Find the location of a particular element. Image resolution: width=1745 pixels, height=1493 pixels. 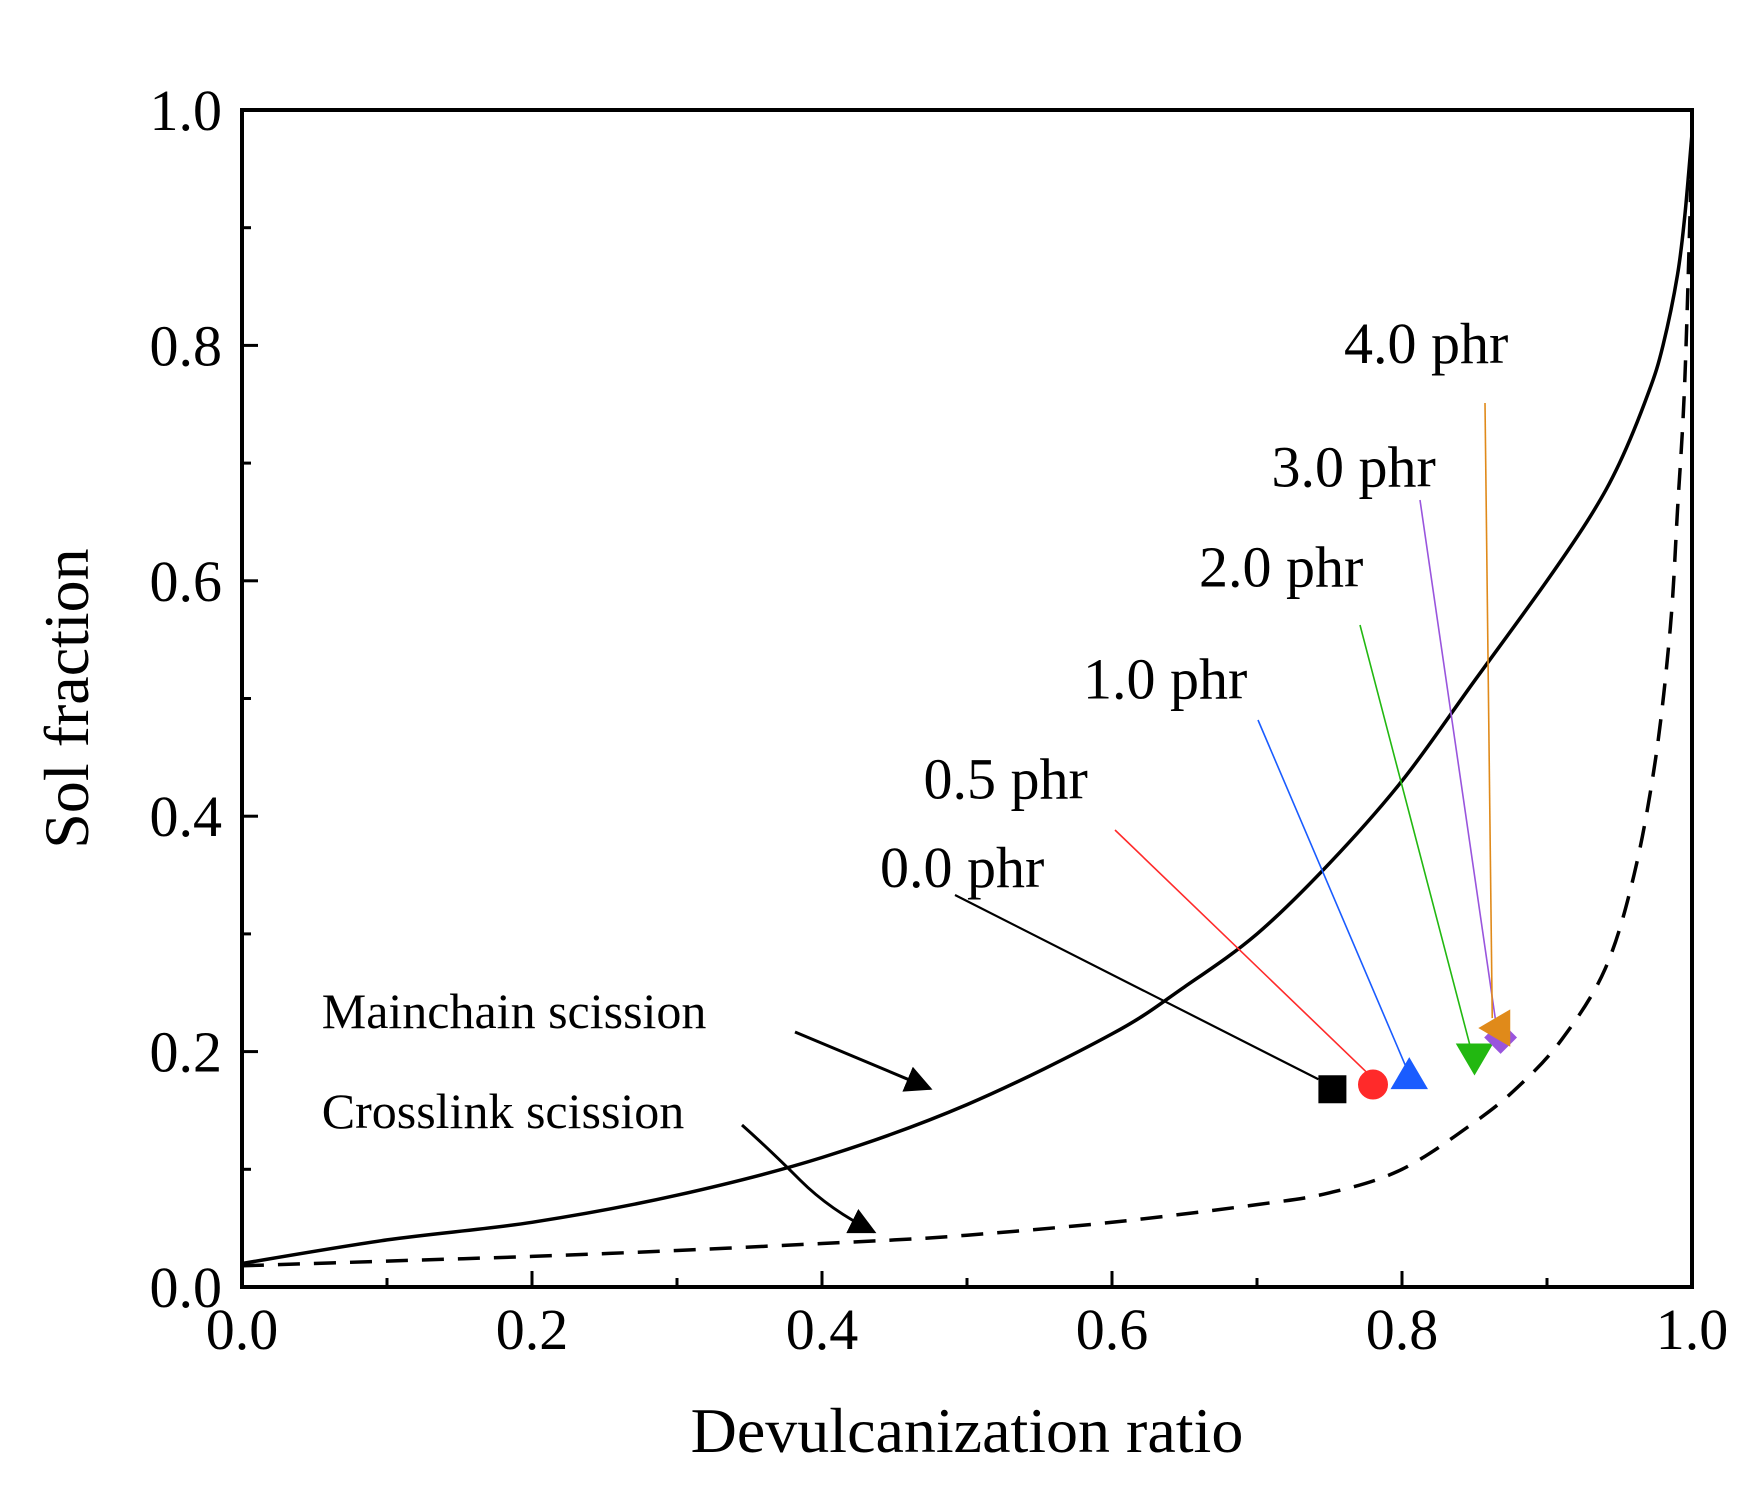

y-tick-label: 0.4 is located at coordinates (186, 816).